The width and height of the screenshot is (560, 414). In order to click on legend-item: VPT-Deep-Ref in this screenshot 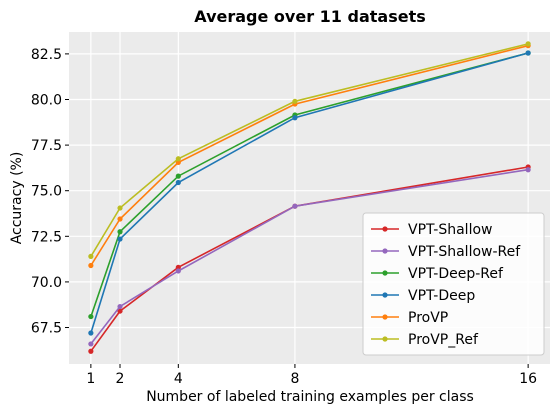, I will do `click(437, 274)`.